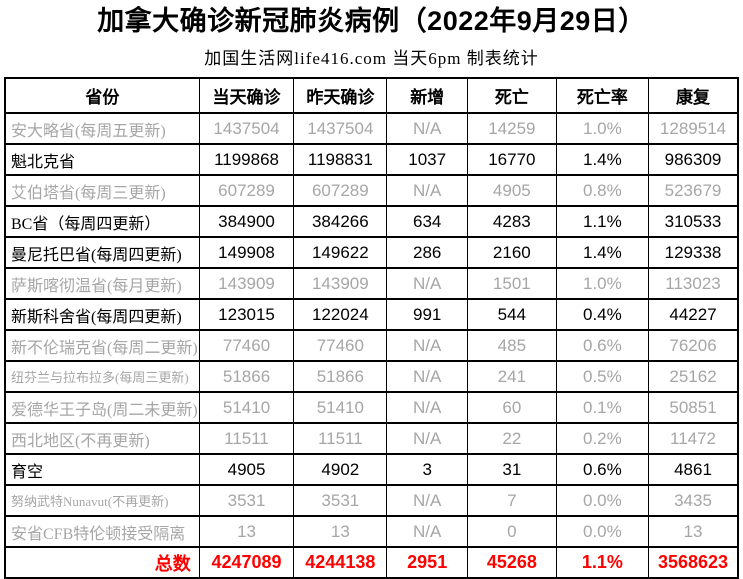 This screenshot has height=579, width=743. What do you see at coordinates (340, 96) in the screenshot?
I see `header-yesterday-cases: 昨天确诊` at bounding box center [340, 96].